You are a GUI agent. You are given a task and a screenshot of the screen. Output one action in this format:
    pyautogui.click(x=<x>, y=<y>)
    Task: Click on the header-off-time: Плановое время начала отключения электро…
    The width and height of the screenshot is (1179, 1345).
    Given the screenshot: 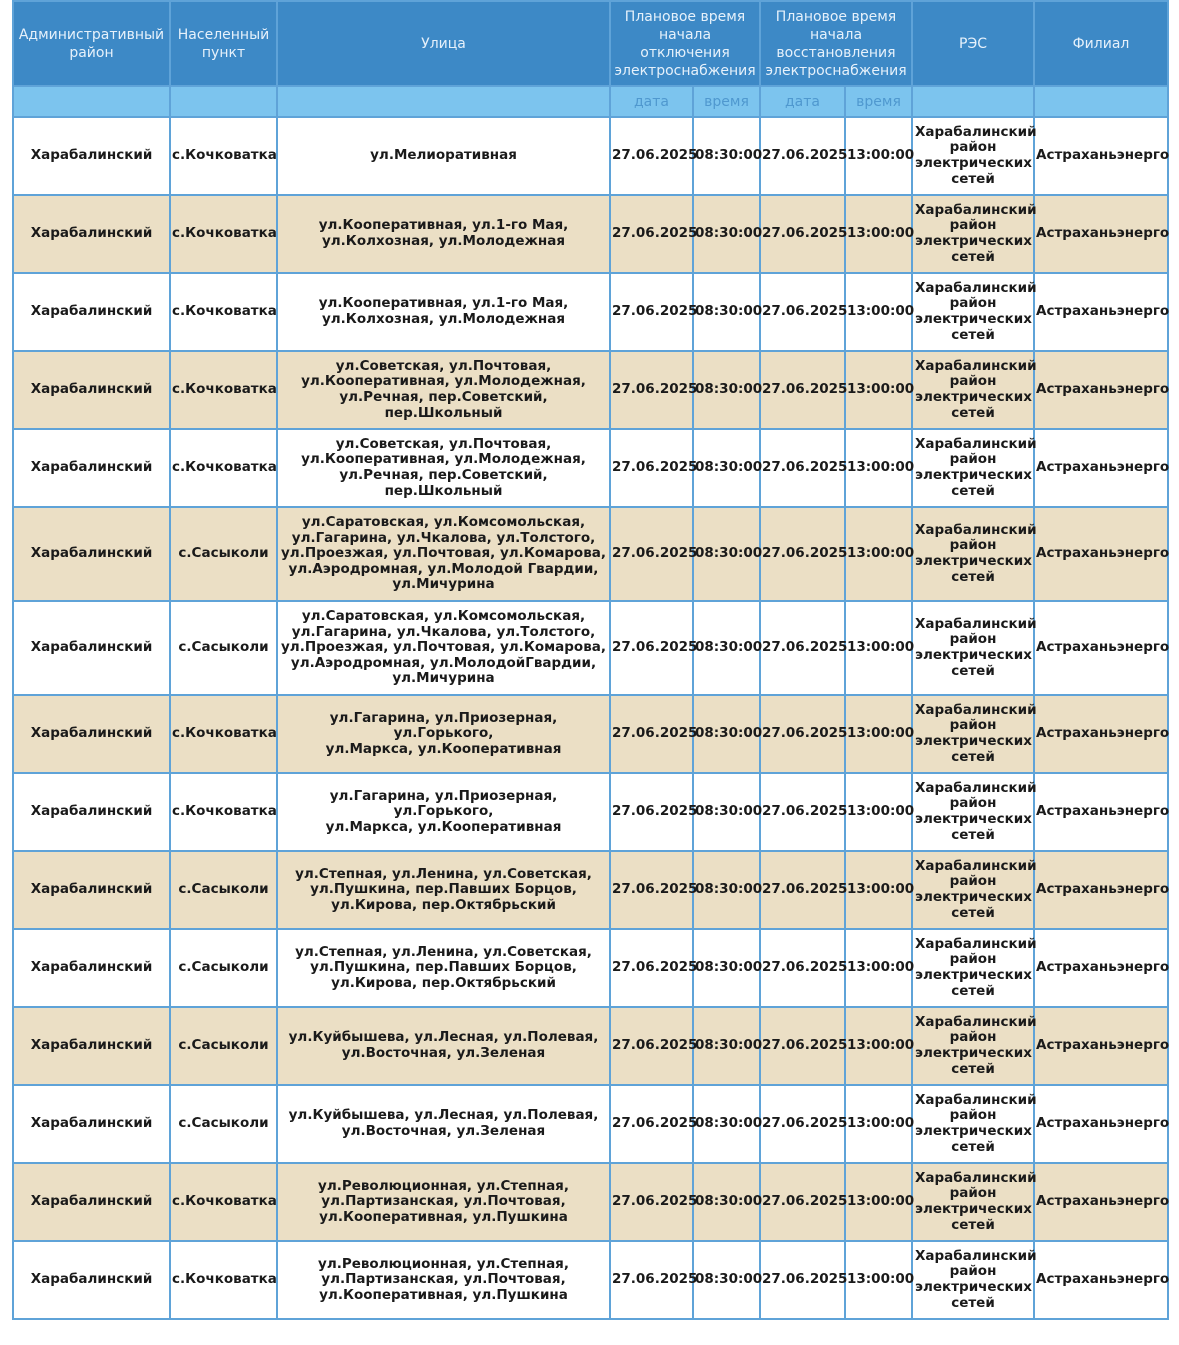 What is the action you would take?
    pyautogui.click(x=685, y=43)
    